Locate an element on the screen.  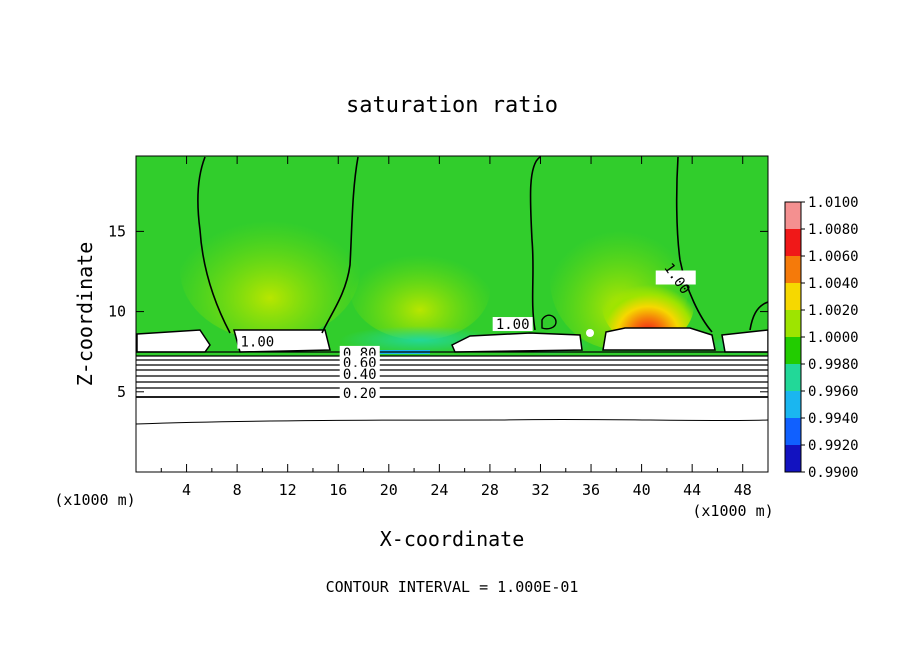
colorbar-label: 1.0020 is located at coordinates (833, 311).